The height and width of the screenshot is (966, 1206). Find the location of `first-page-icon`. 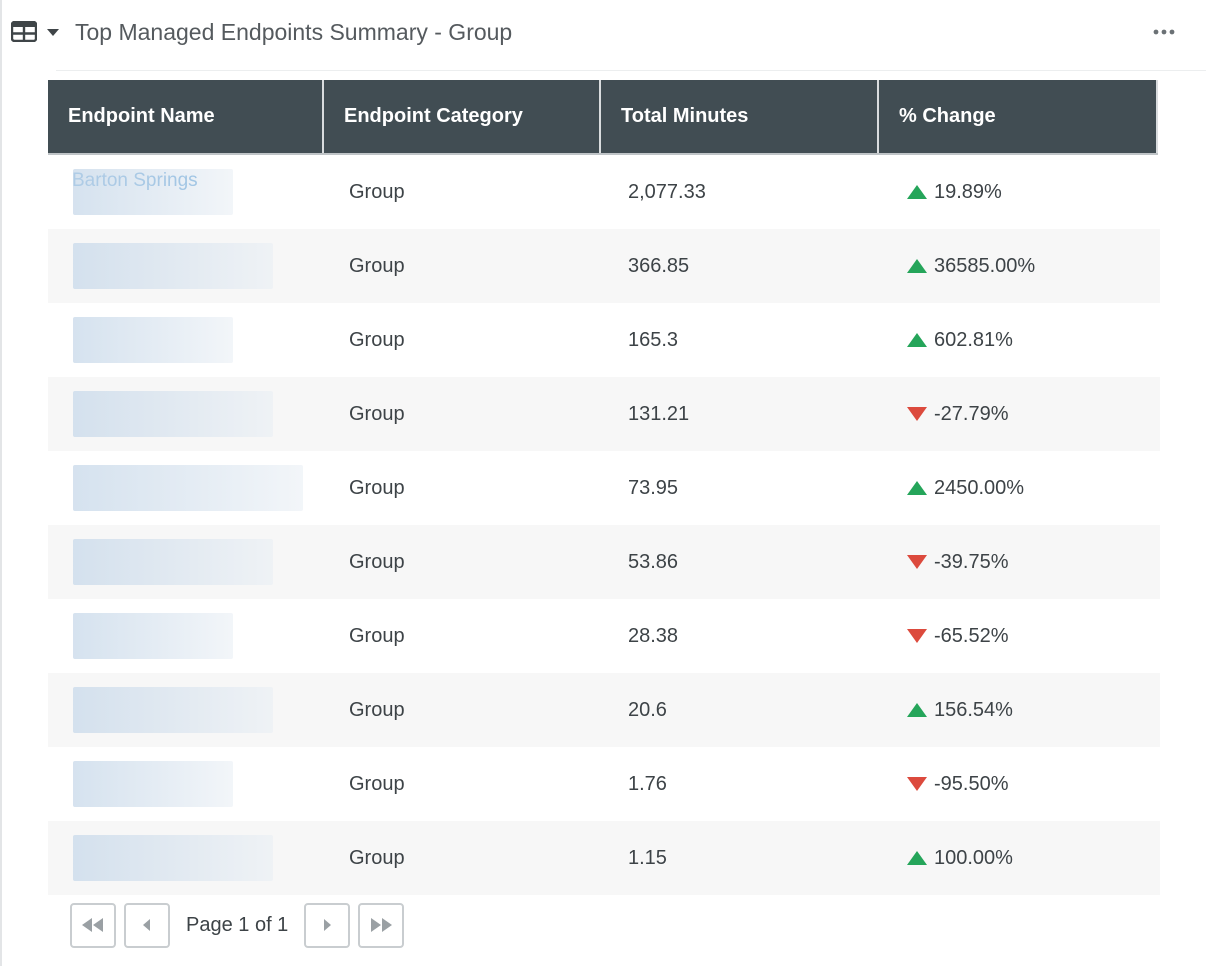

first-page-icon is located at coordinates (92, 925).